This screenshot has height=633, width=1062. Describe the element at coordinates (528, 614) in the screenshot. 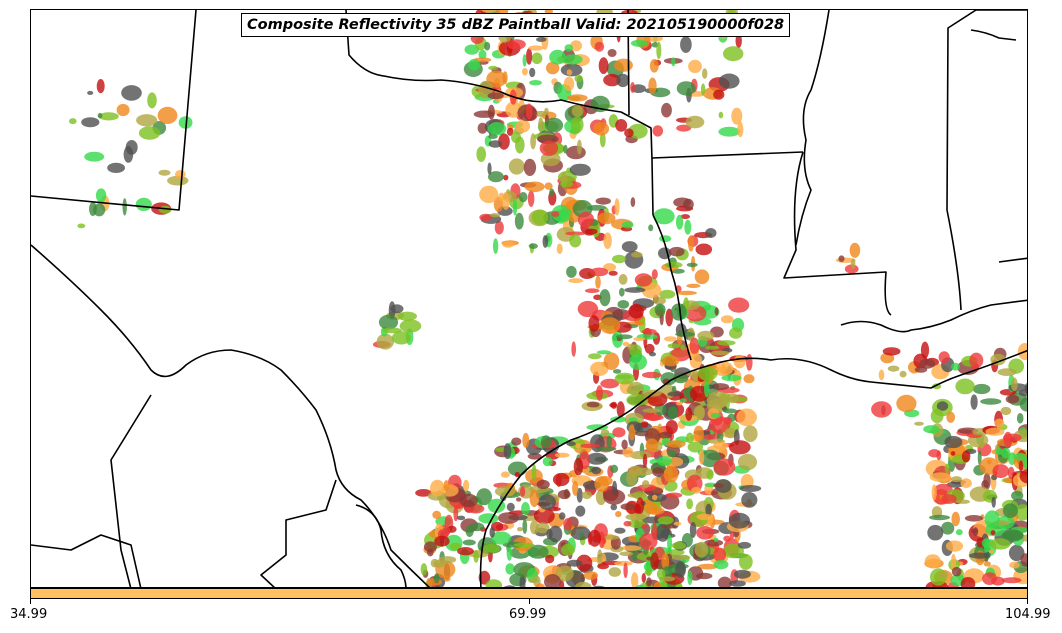

I see `colorbar-tick-label-mid: 69.99` at that location.